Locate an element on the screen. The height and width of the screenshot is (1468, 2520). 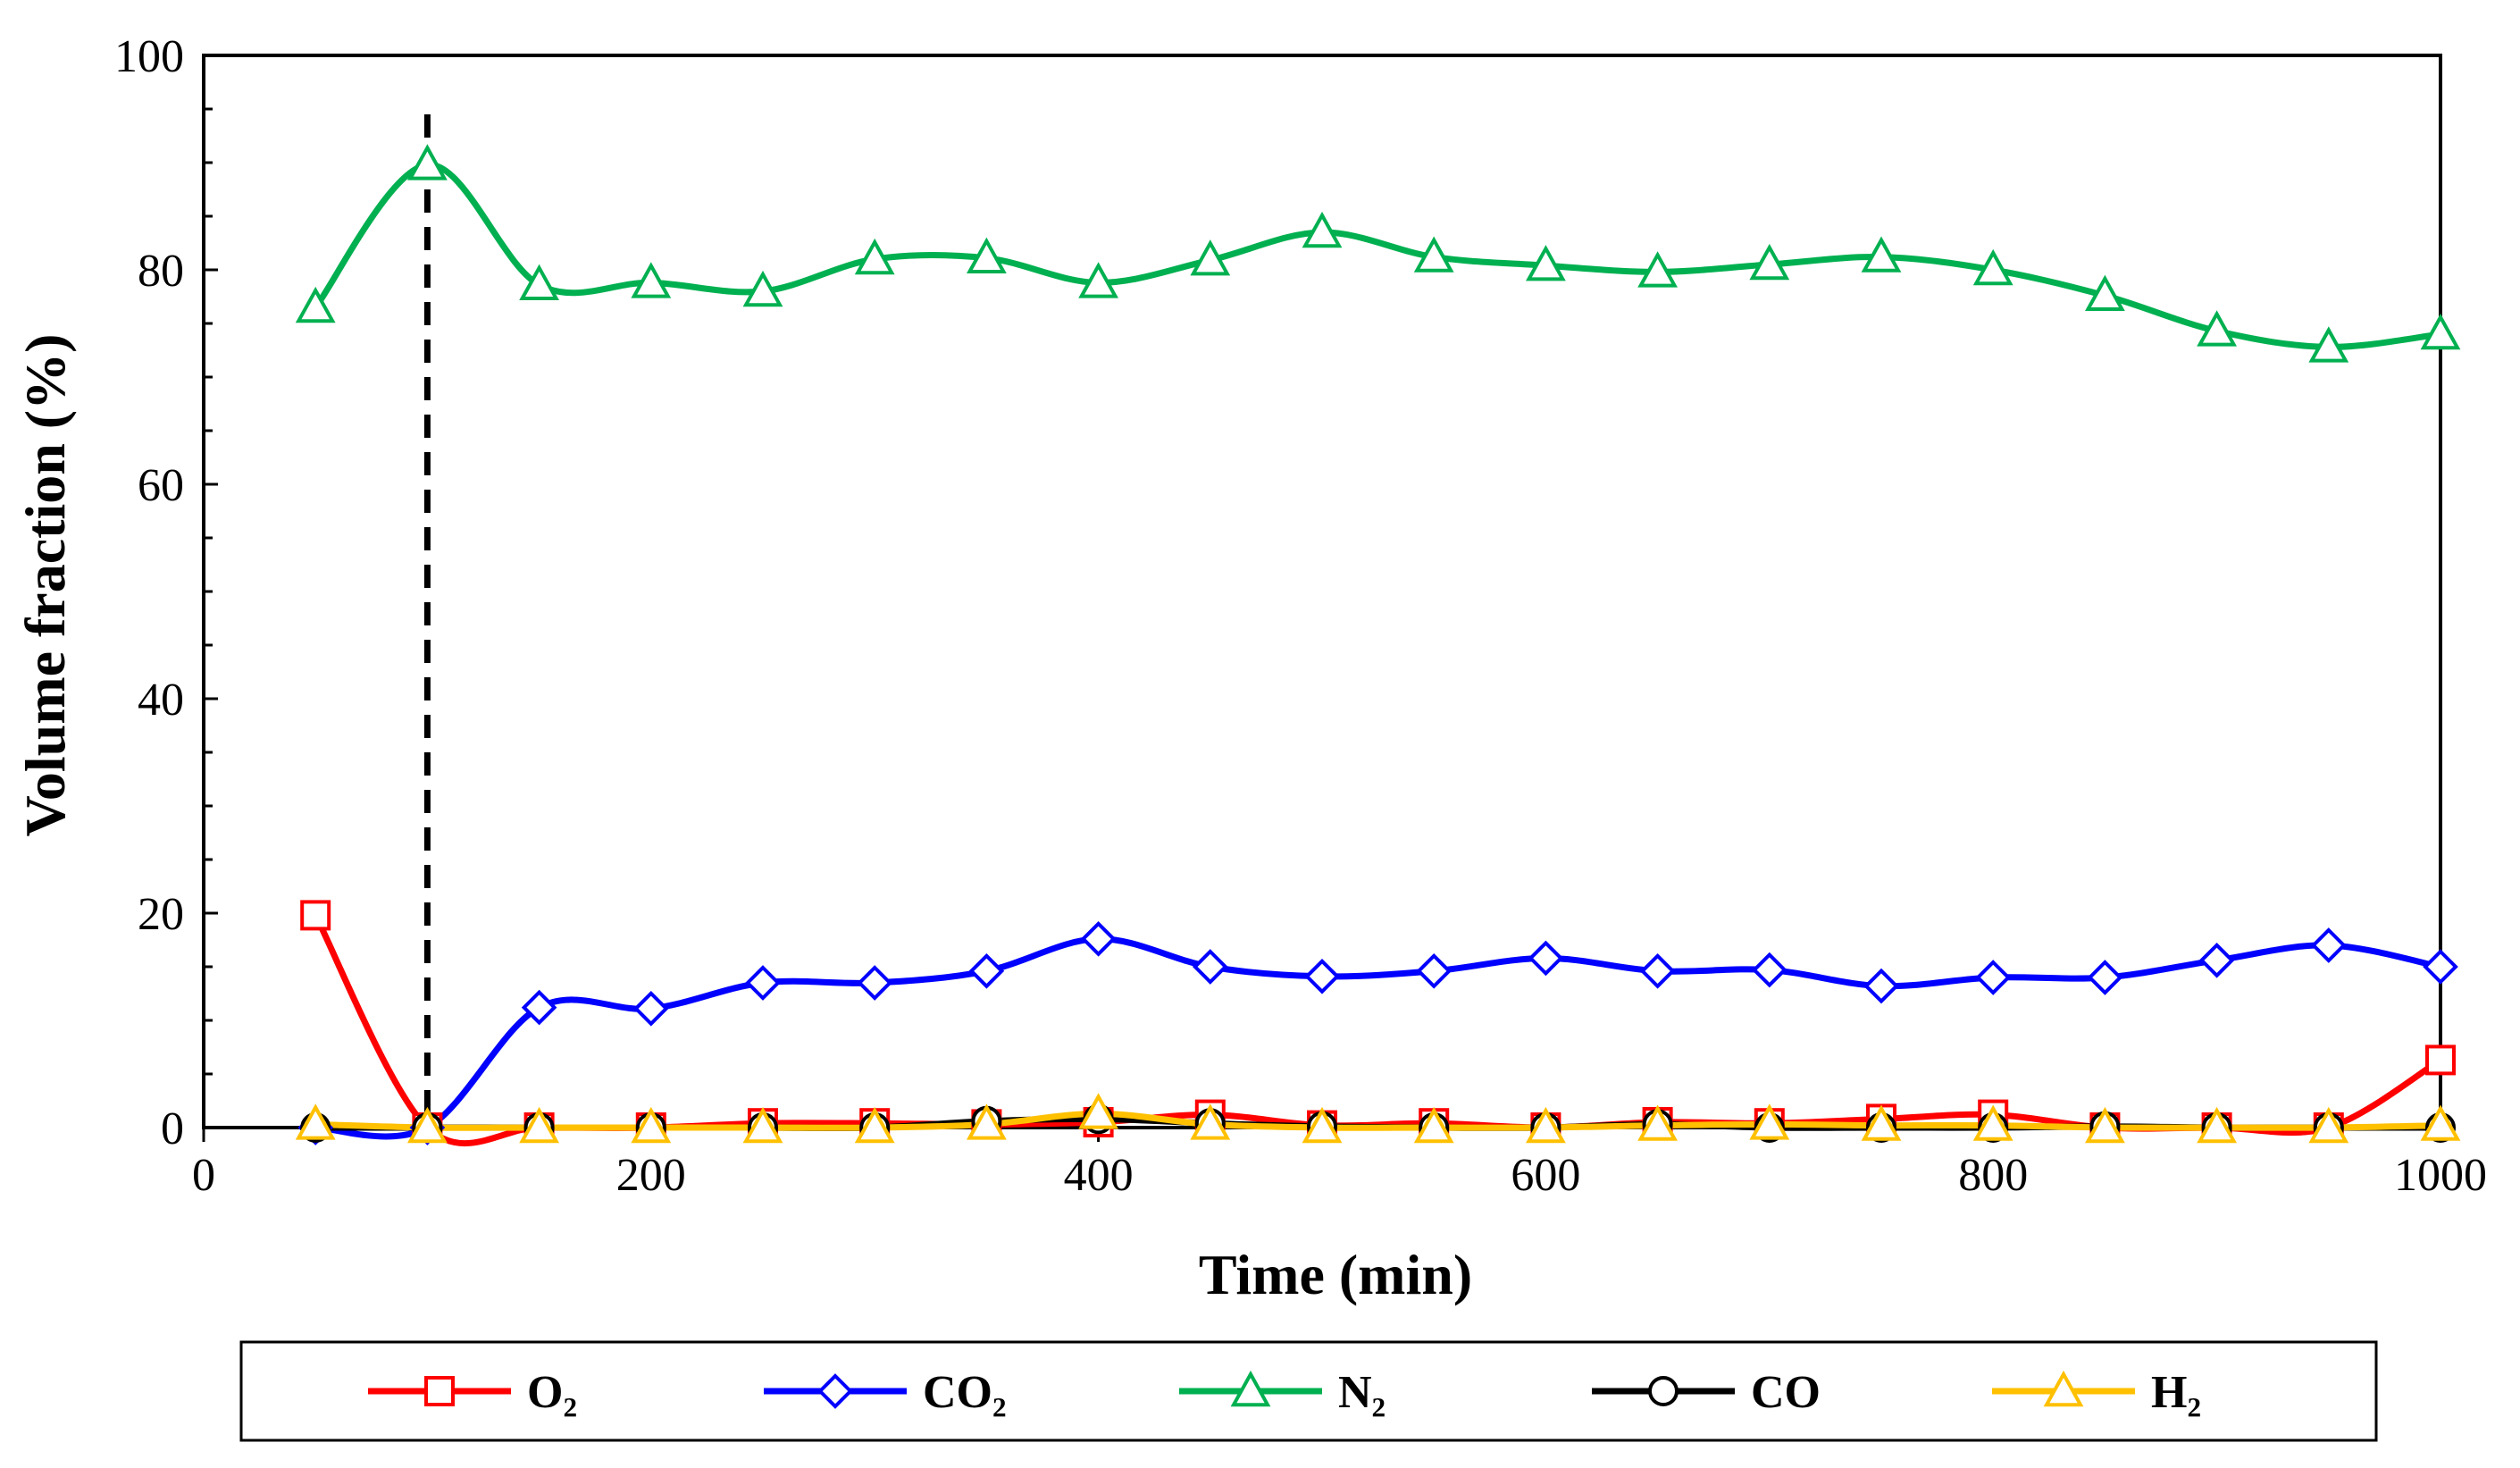
legend-label-h2: H₂ is located at coordinates (2176, 1392).